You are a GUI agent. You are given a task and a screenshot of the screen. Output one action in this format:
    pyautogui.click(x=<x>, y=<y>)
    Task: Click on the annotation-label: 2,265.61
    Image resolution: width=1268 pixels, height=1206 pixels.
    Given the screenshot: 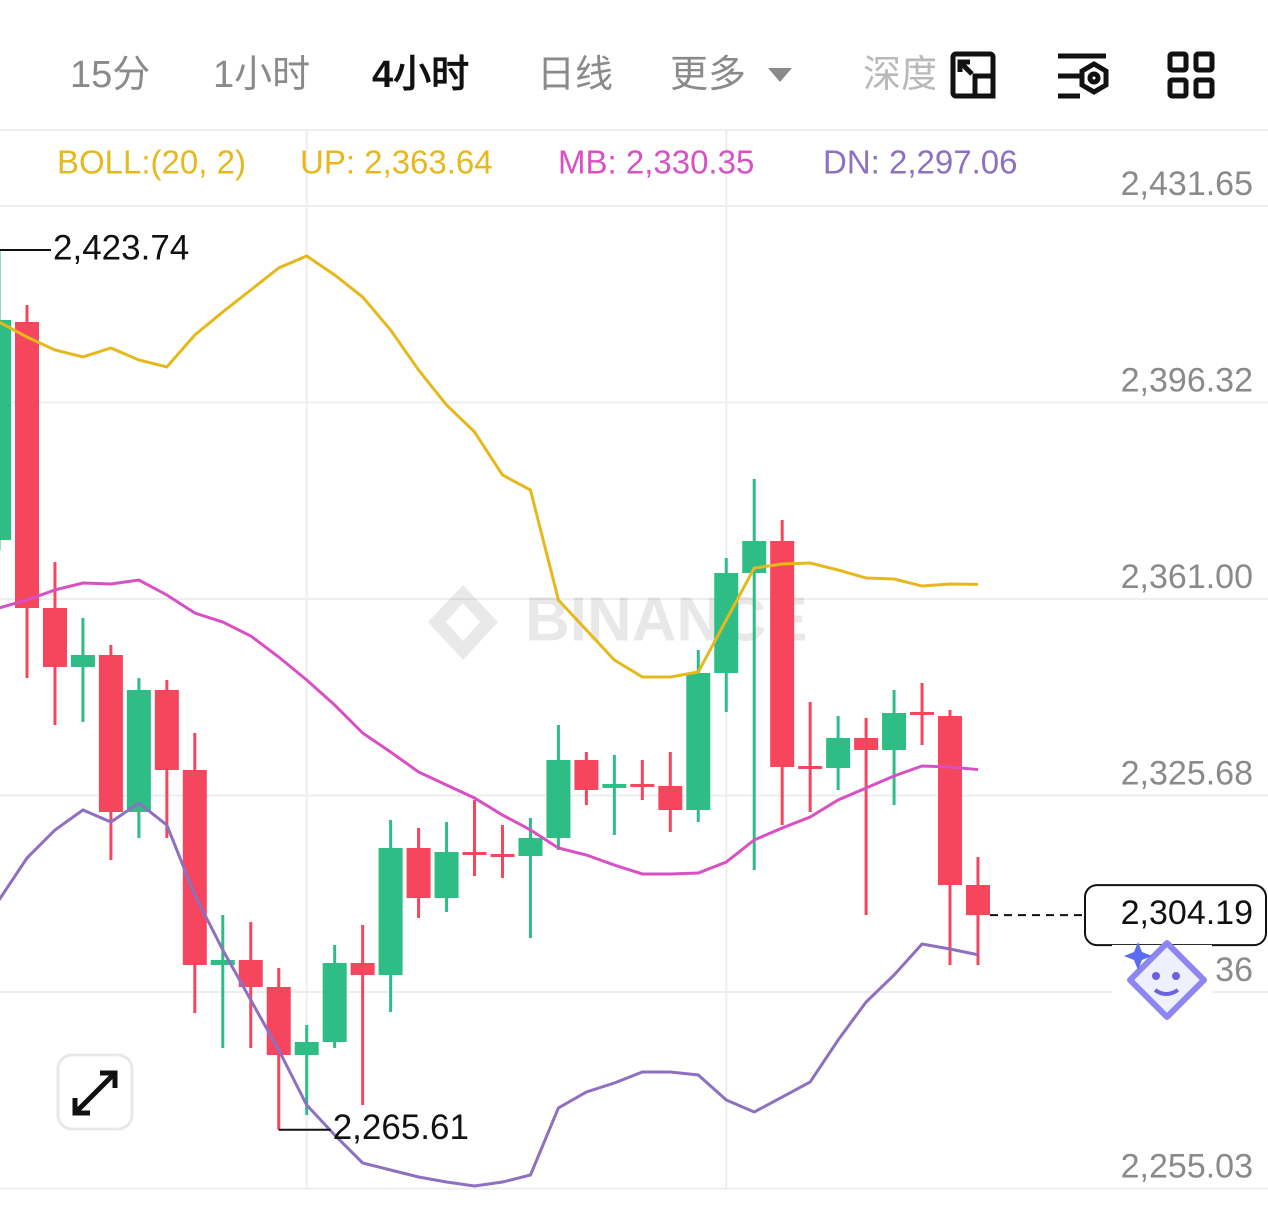 What is the action you would take?
    pyautogui.click(x=401, y=1127)
    